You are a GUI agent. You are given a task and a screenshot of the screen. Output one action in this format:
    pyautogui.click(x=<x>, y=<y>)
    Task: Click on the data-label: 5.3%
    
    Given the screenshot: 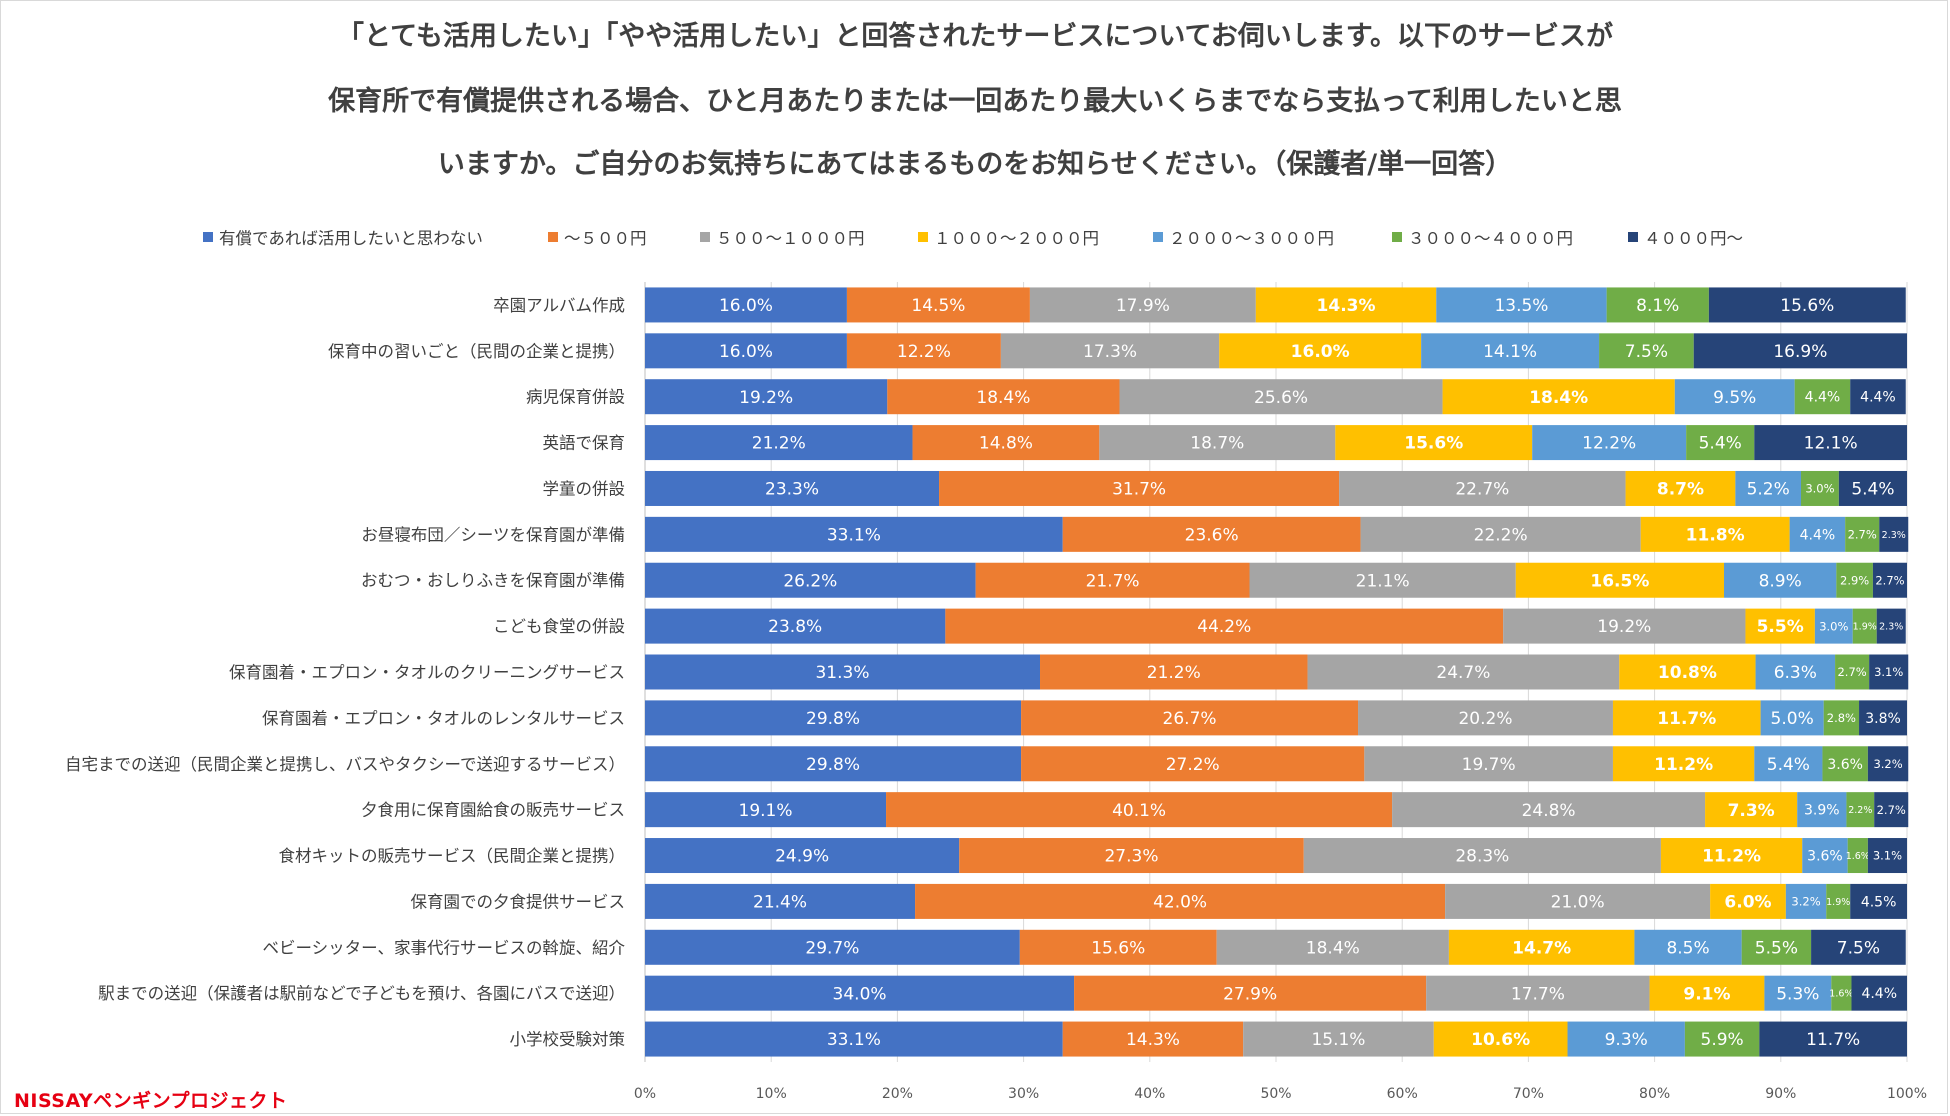 What is the action you would take?
    pyautogui.click(x=1797, y=994)
    